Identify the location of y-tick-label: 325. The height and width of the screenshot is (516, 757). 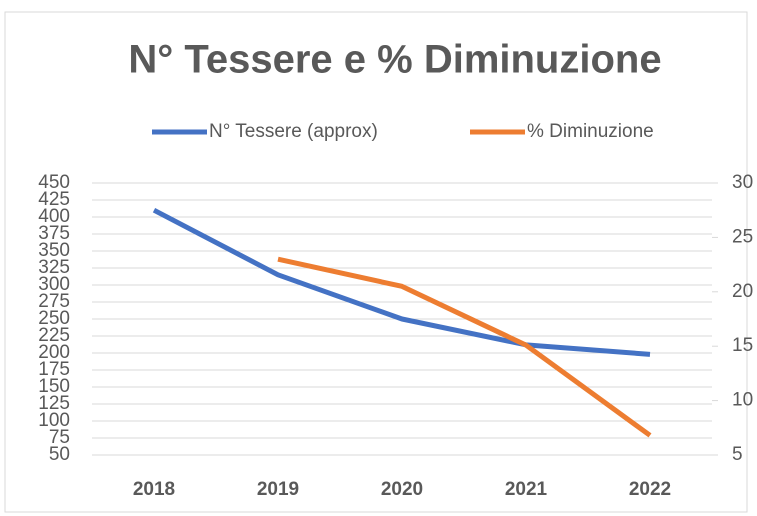
(54, 267).